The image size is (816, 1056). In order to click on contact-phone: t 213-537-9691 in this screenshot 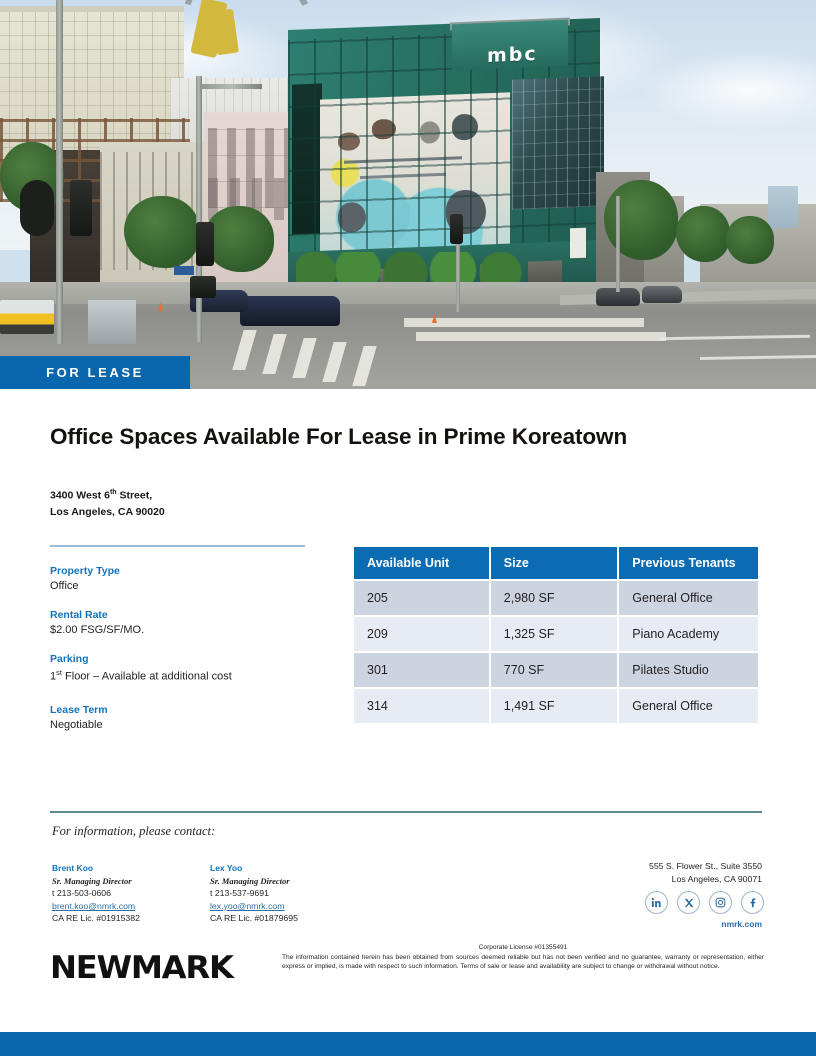, I will do `click(239, 893)`.